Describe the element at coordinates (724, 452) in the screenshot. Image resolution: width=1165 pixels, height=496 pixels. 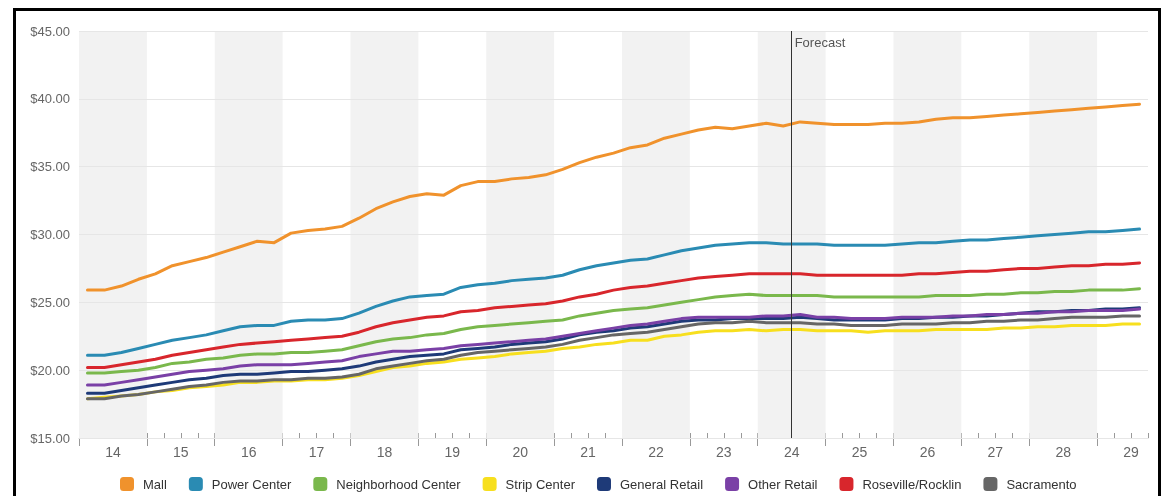
I see `x-tick-label: 23` at that location.